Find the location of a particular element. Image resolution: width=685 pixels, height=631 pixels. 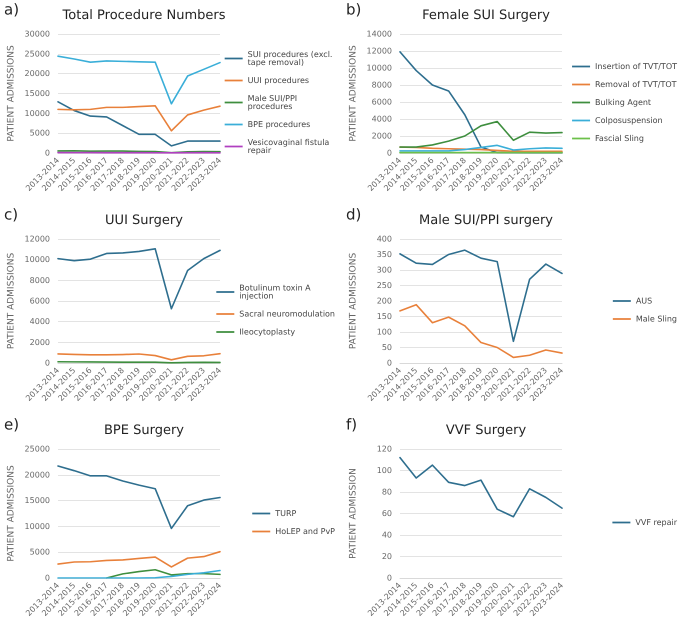

legend-label: UUI procedures is located at coordinates (279, 80).